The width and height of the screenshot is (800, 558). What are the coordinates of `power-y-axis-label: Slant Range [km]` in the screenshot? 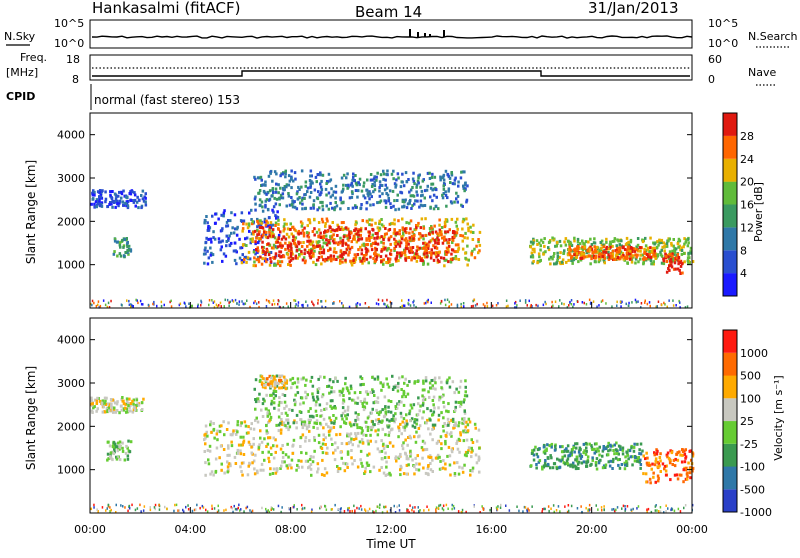 It's located at (31, 212).